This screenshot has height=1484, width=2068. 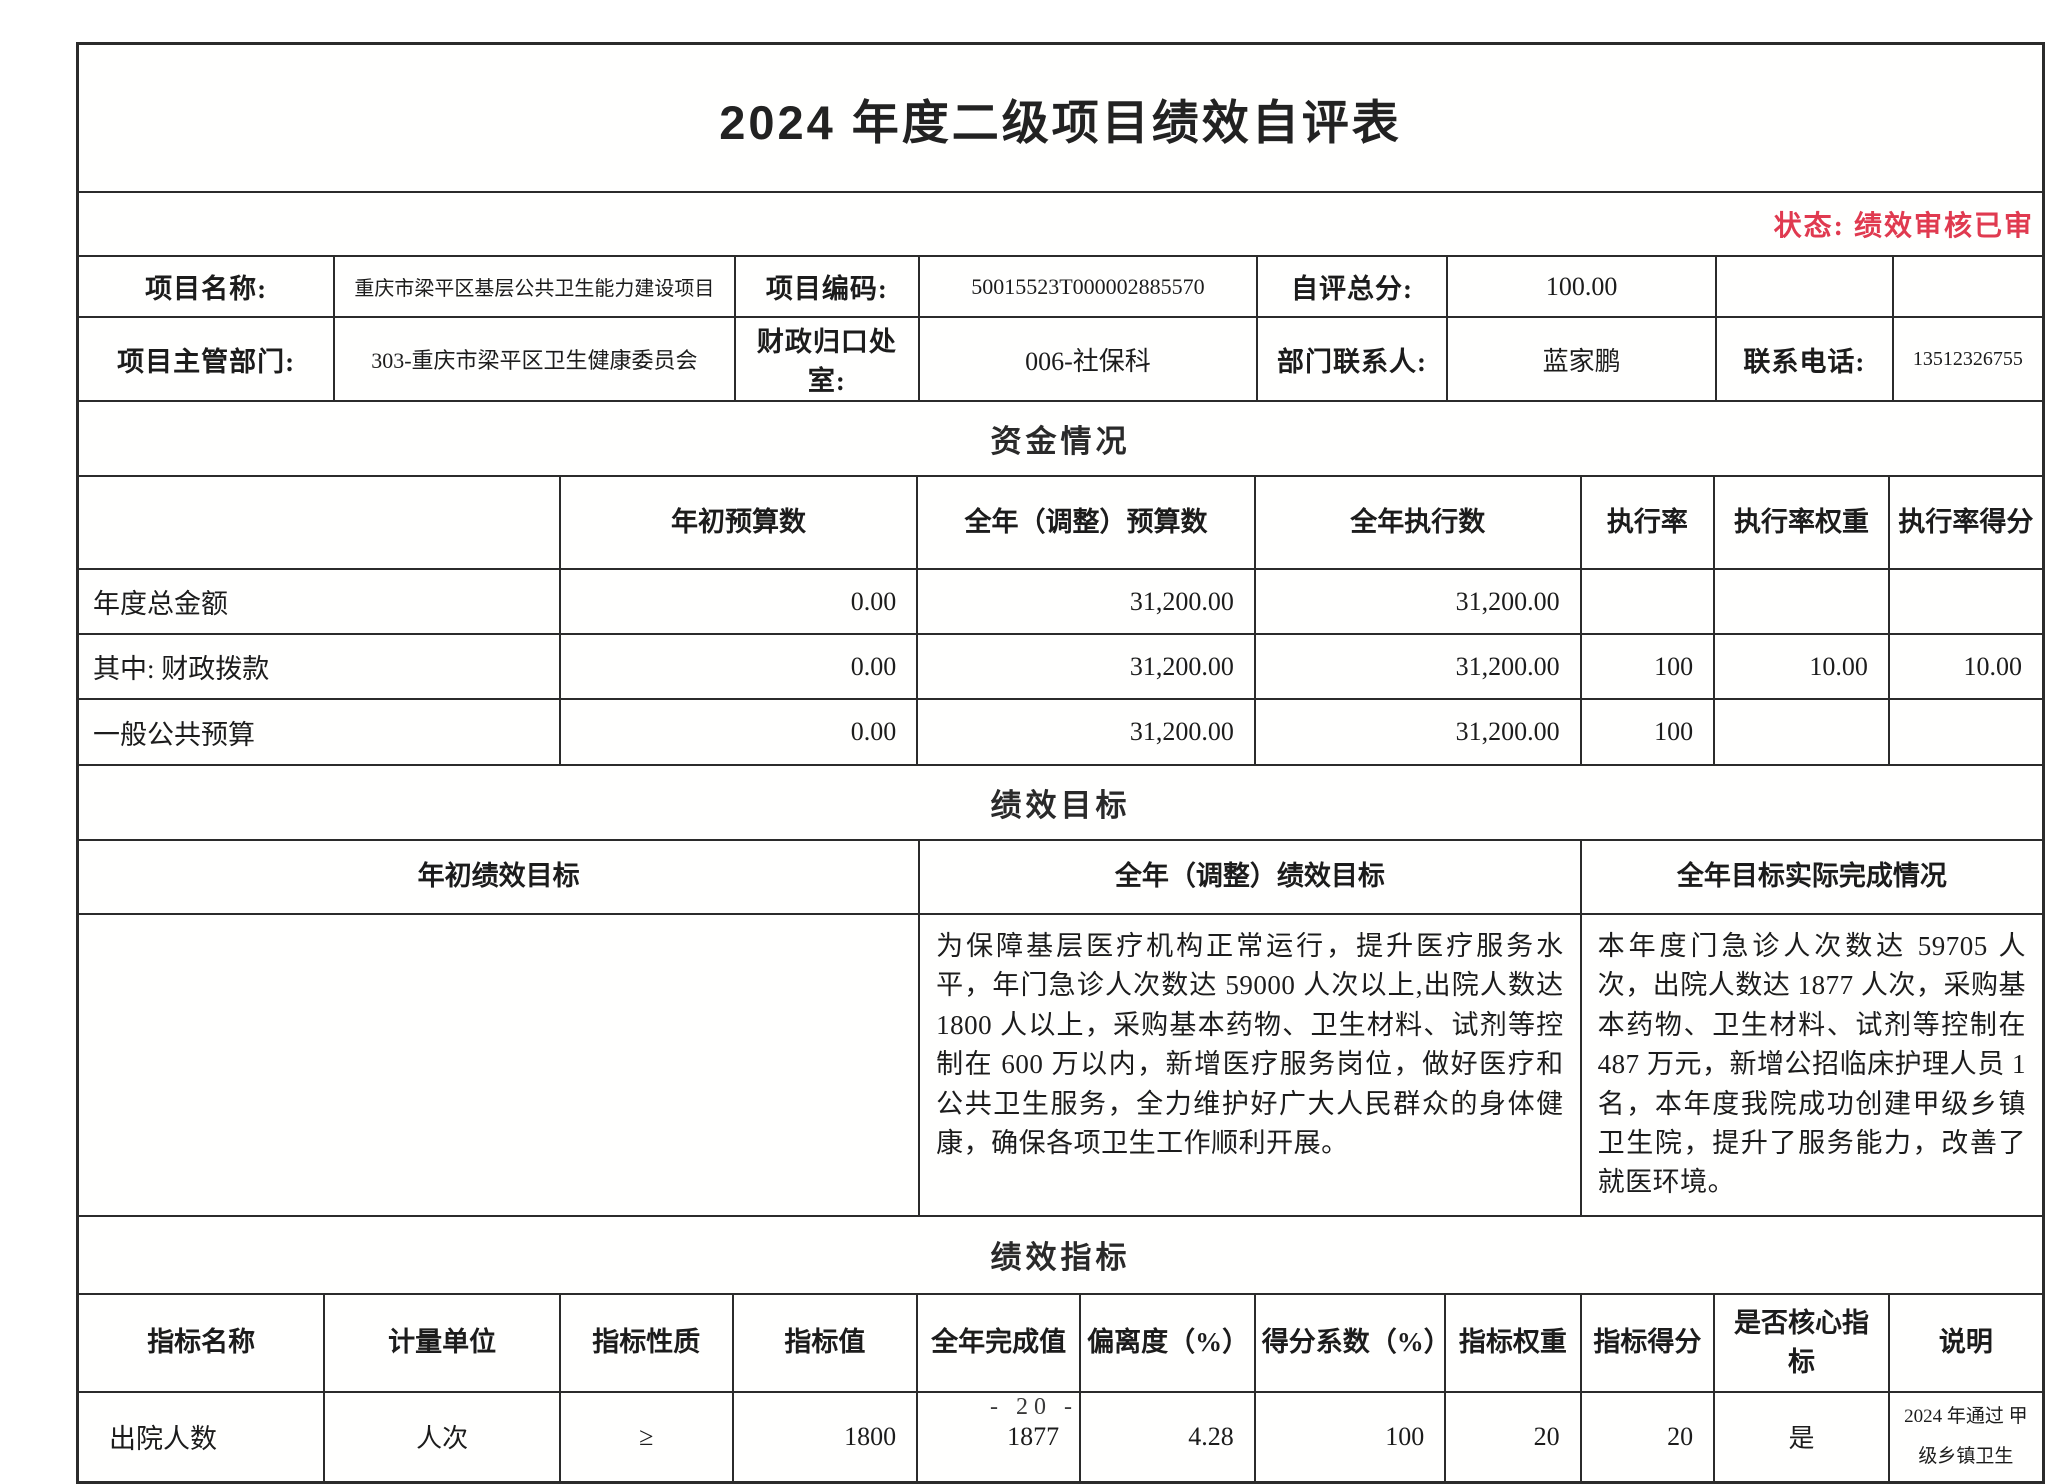 What do you see at coordinates (739, 523) in the screenshot?
I see `funding-header-initial: 年初预算数` at bounding box center [739, 523].